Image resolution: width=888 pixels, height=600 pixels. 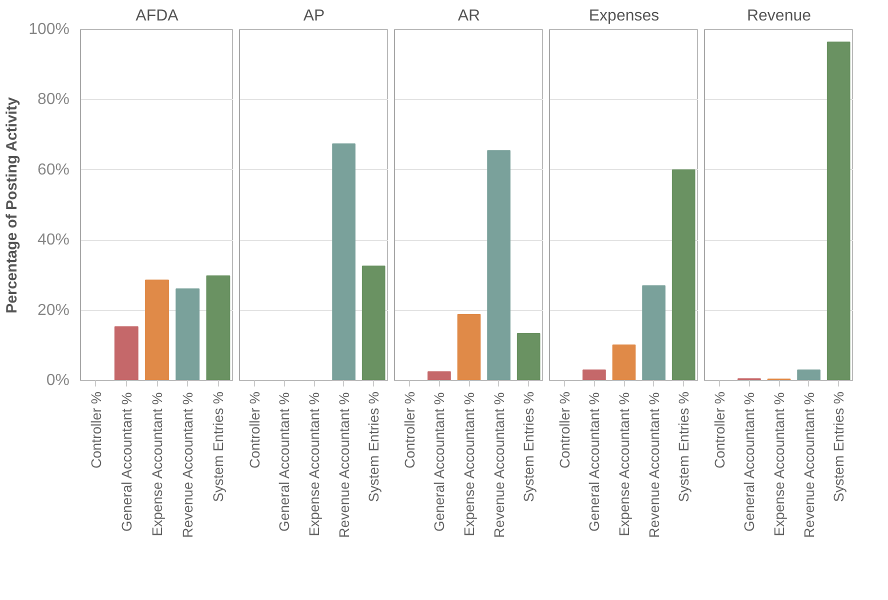 What do you see at coordinates (314, 16) in the screenshot?
I see `chart-title: AP` at bounding box center [314, 16].